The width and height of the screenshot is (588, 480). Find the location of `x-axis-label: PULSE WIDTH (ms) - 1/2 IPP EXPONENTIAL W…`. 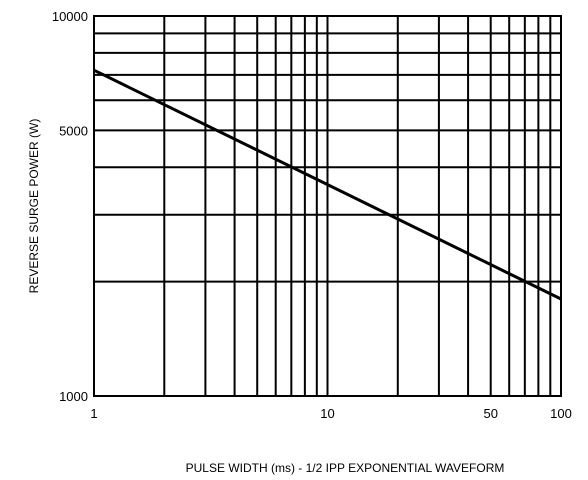

x-axis-label: PULSE WIDTH (ms) - 1/2 IPP EXPONENTIAL W… is located at coordinates (345, 468).